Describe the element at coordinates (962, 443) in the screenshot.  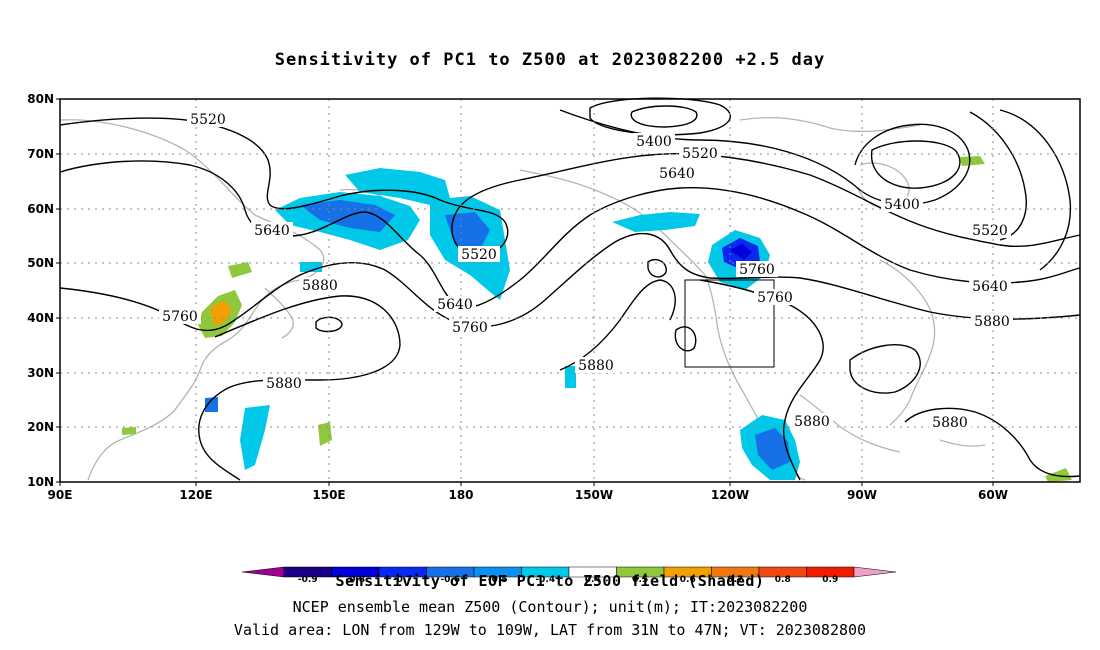
I see `coastline-caribbean` at that location.